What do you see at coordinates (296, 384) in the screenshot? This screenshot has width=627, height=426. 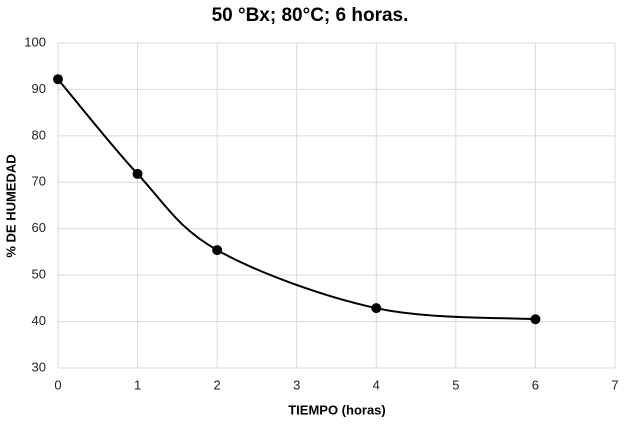 I see `x-tick-label: 3` at bounding box center [296, 384].